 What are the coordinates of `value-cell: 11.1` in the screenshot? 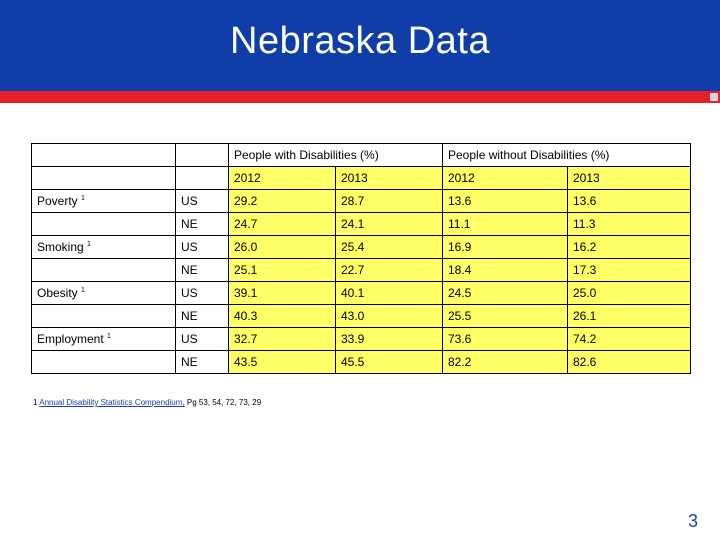 It's located at (505, 224).